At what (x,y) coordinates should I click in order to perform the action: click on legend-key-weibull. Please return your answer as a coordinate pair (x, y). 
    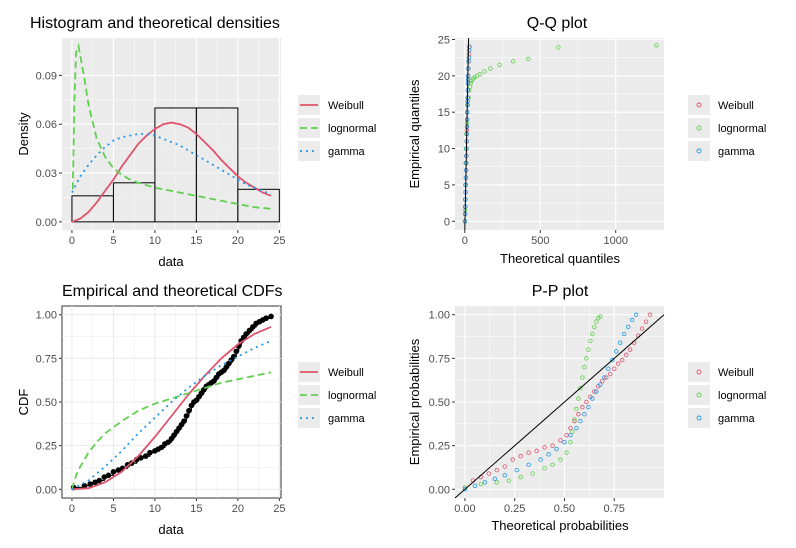
    Looking at the image, I should click on (699, 105).